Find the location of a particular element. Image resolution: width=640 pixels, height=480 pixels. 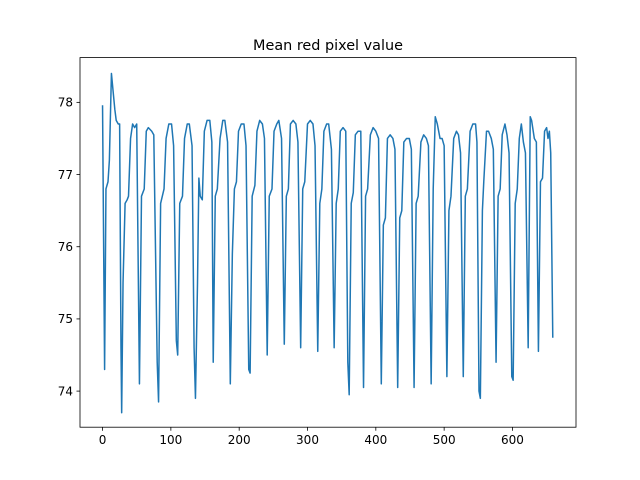

x-tick-label: 600 is located at coordinates (512, 440).